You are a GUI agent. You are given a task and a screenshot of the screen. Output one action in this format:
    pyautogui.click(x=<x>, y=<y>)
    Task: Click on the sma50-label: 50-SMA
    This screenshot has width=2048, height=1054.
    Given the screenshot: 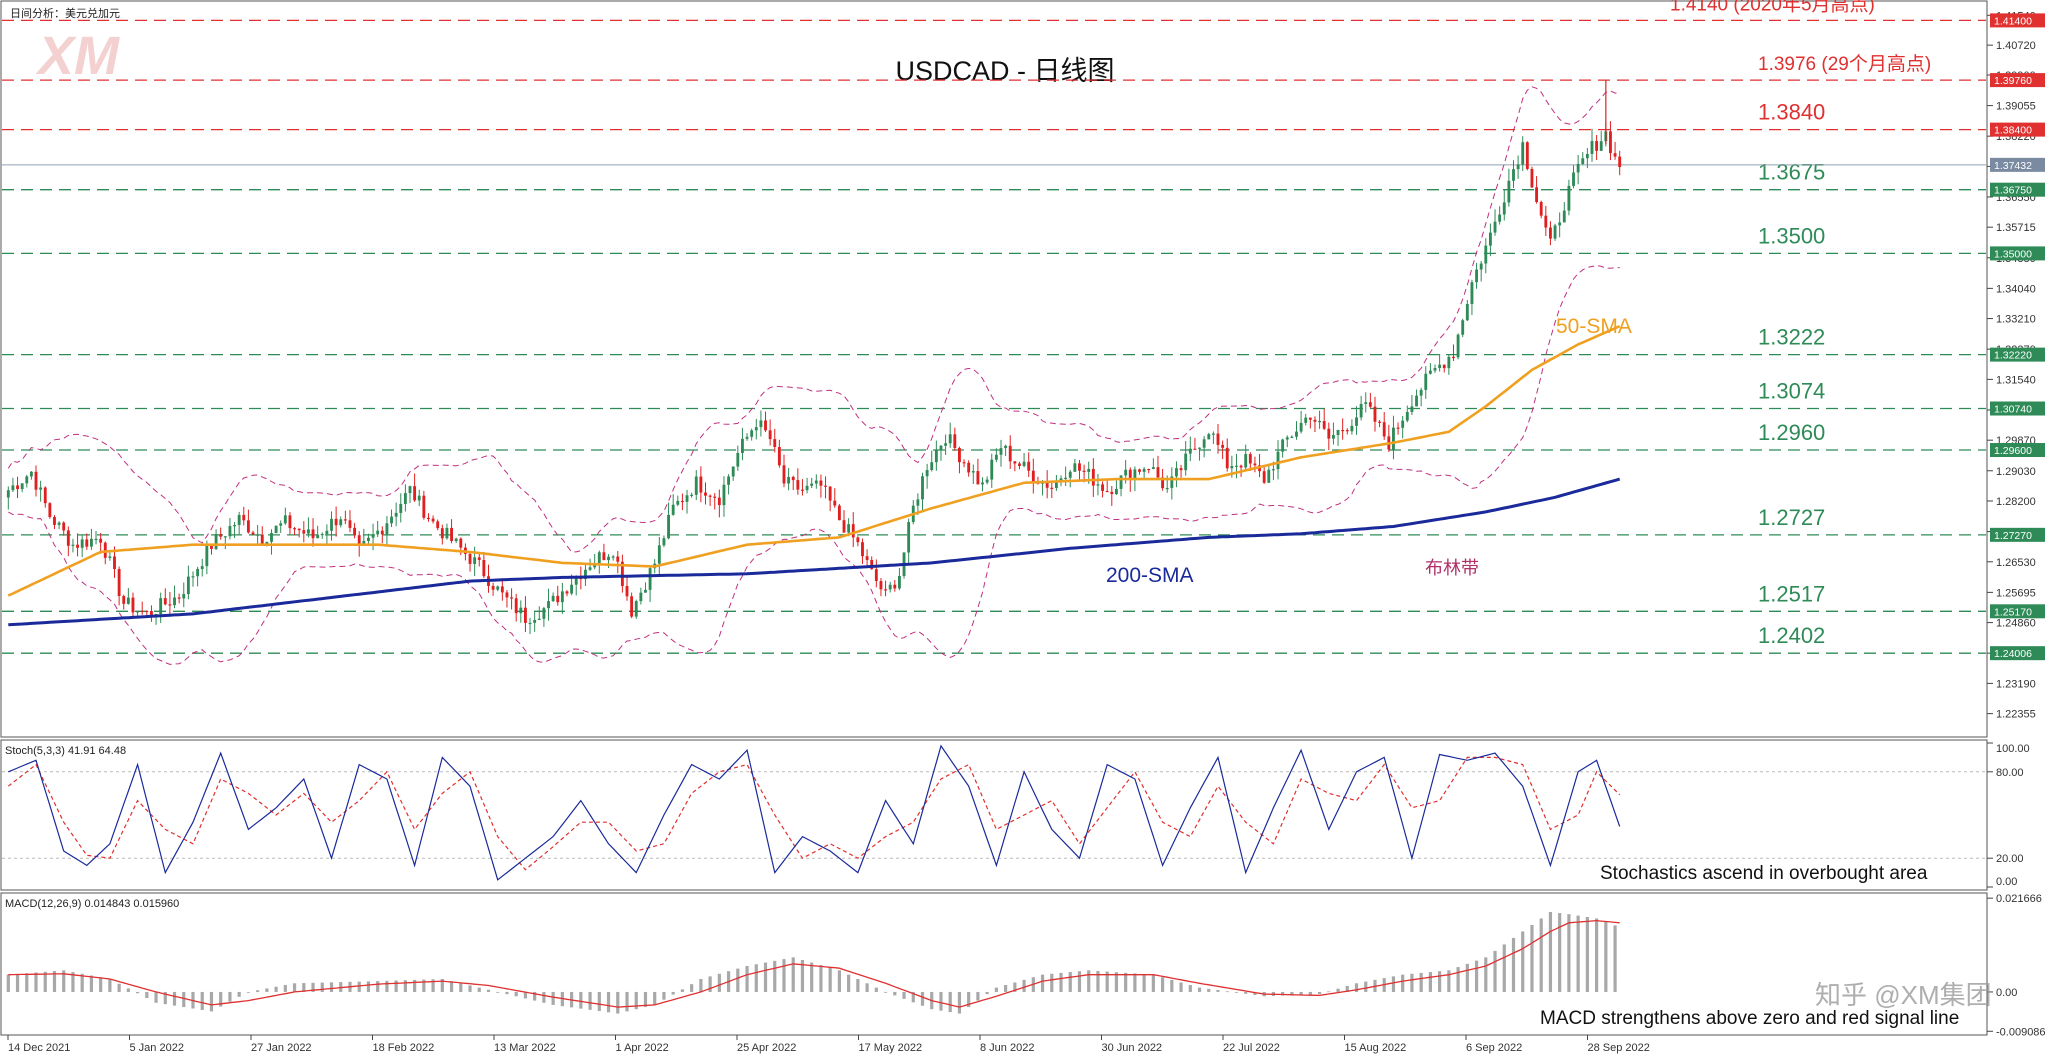 What is the action you would take?
    pyautogui.click(x=1594, y=326)
    